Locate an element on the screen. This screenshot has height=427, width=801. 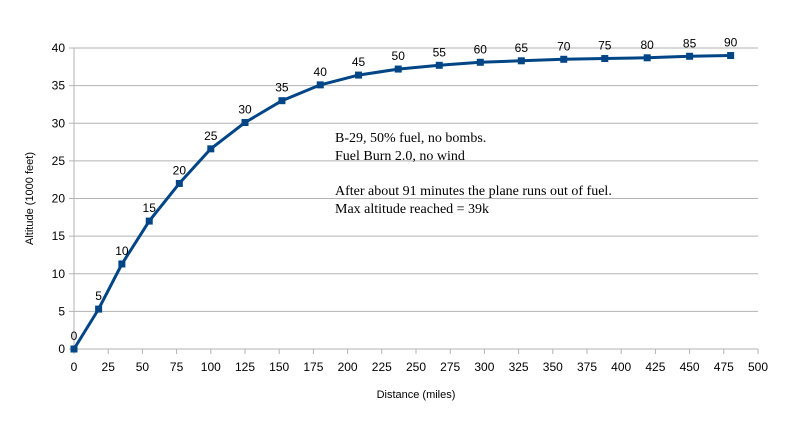
x-tick-label: 100 is located at coordinates (211, 367).